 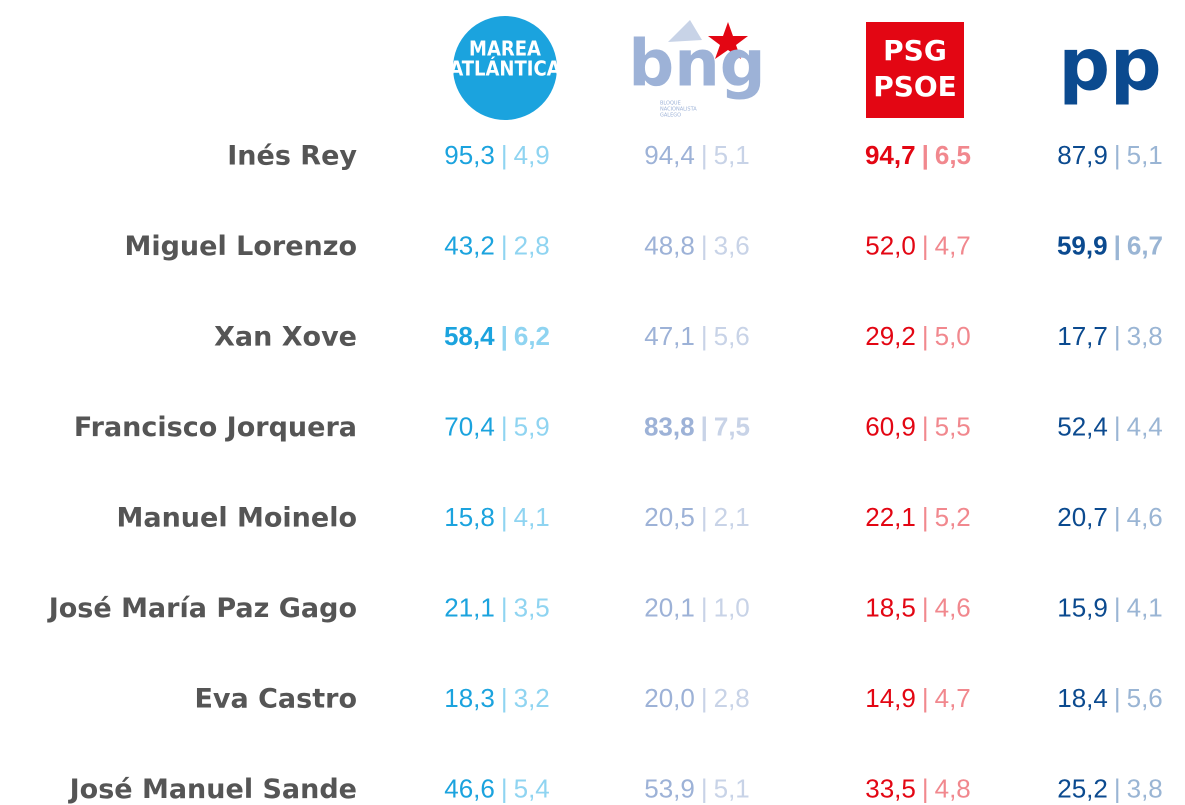 I want to click on score-cell: 95,3 | 4,9, so click(x=497, y=155).